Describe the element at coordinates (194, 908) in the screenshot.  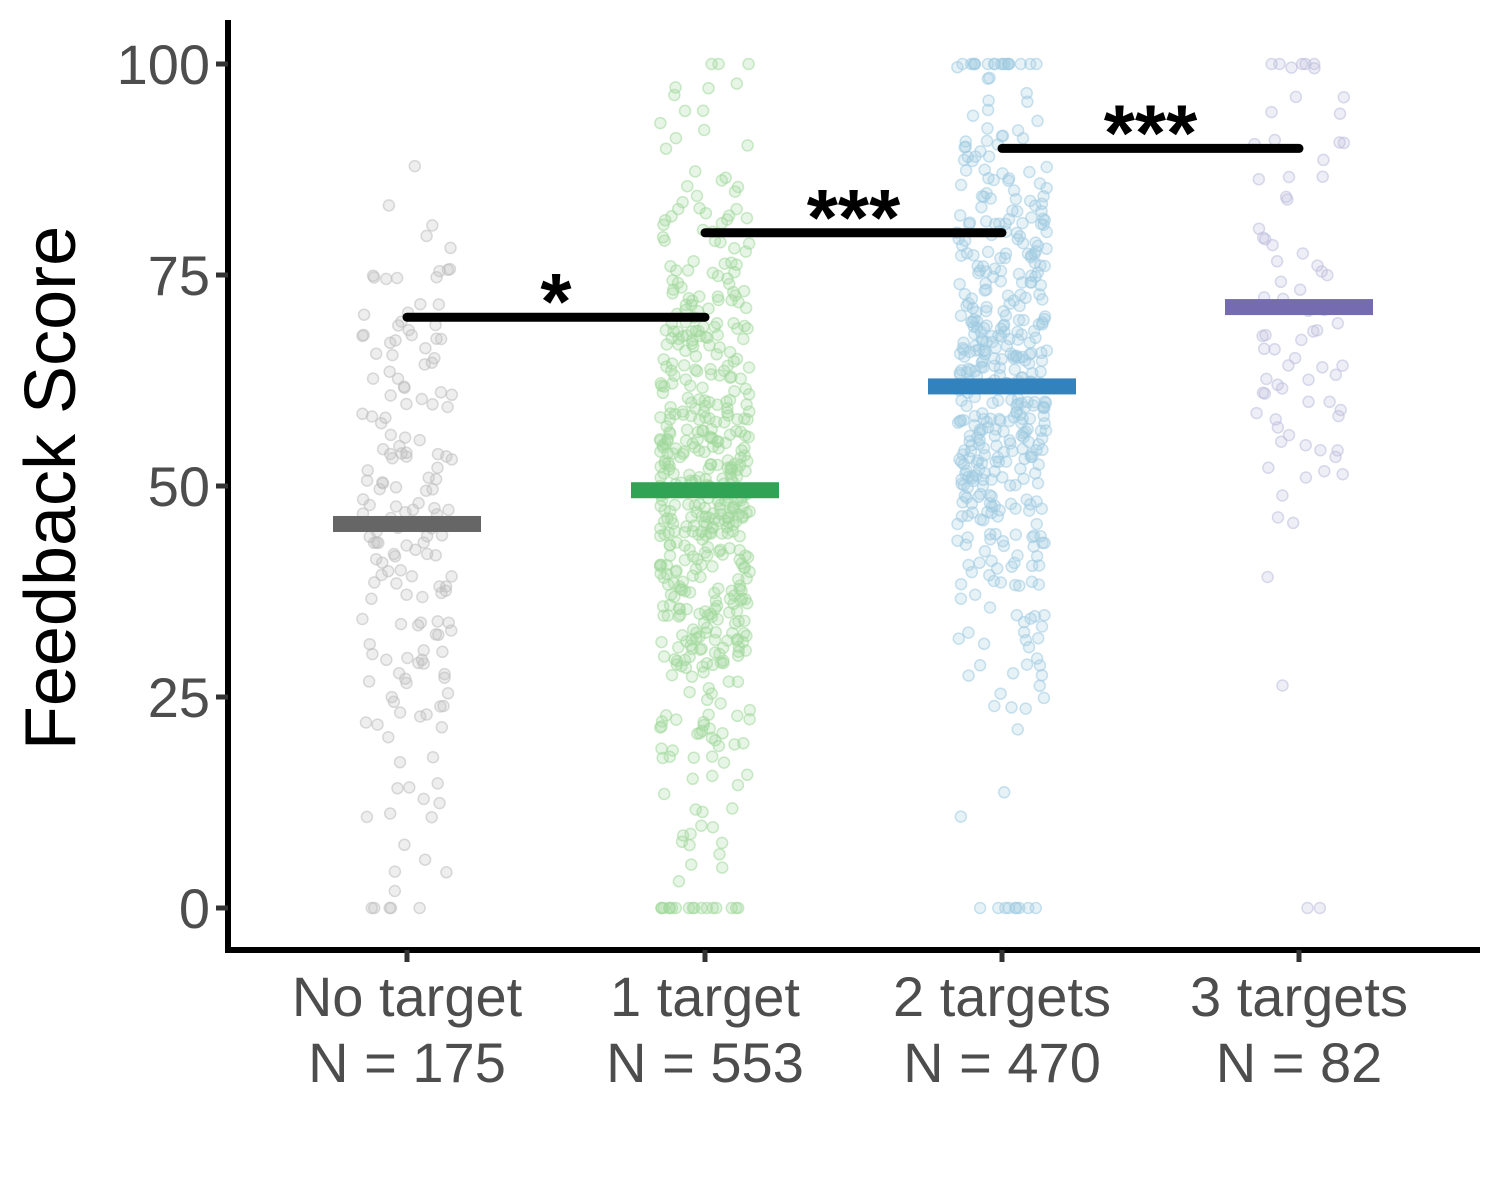
I see `y-tick-label-0: 0` at that location.